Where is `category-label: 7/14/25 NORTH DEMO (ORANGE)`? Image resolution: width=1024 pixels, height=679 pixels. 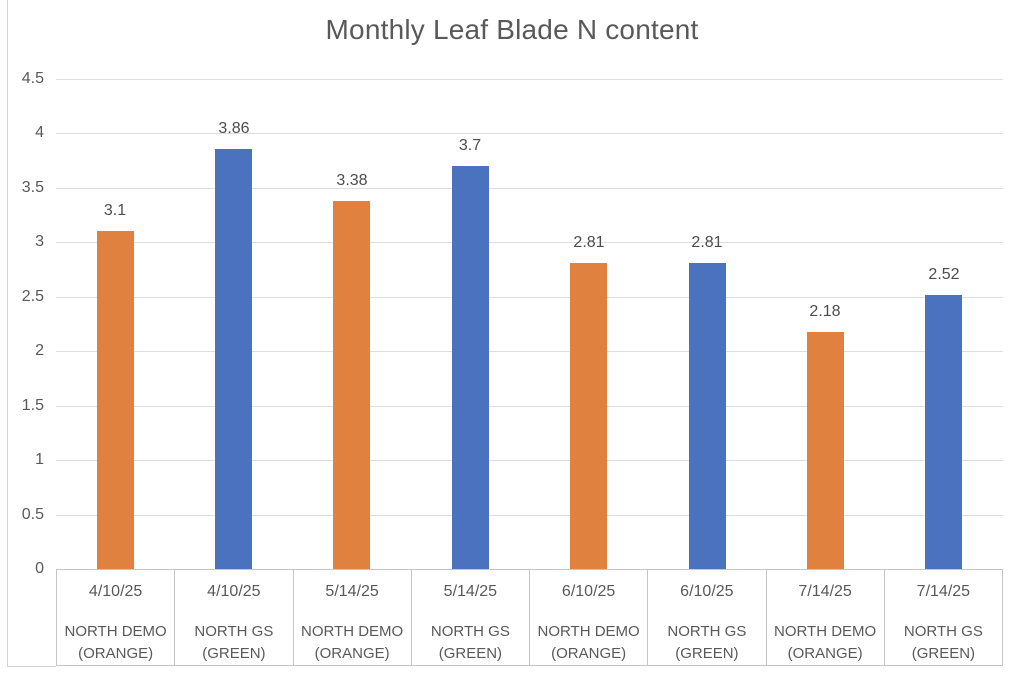 category-label: 7/14/25 NORTH DEMO (ORANGE) is located at coordinates (824, 617).